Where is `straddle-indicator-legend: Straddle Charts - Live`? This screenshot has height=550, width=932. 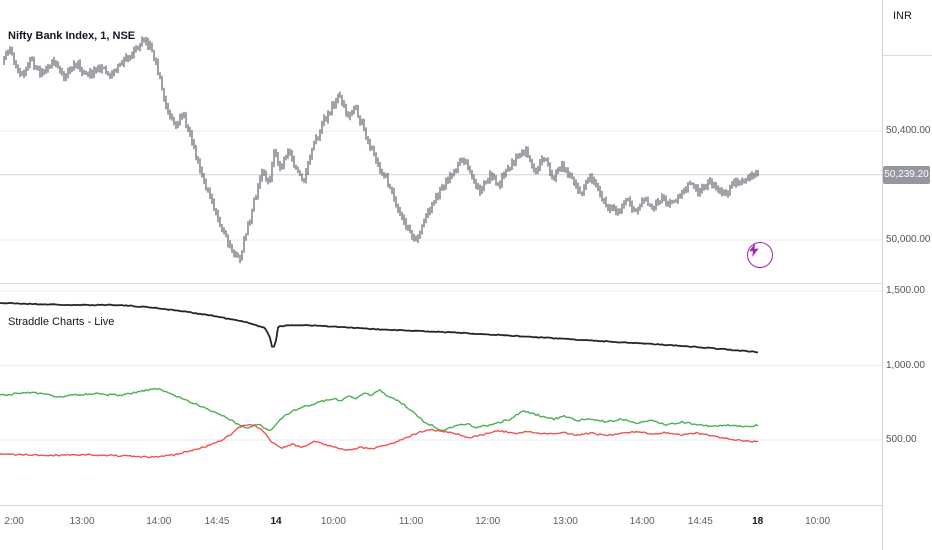
straddle-indicator-legend: Straddle Charts - Live is located at coordinates (61, 322).